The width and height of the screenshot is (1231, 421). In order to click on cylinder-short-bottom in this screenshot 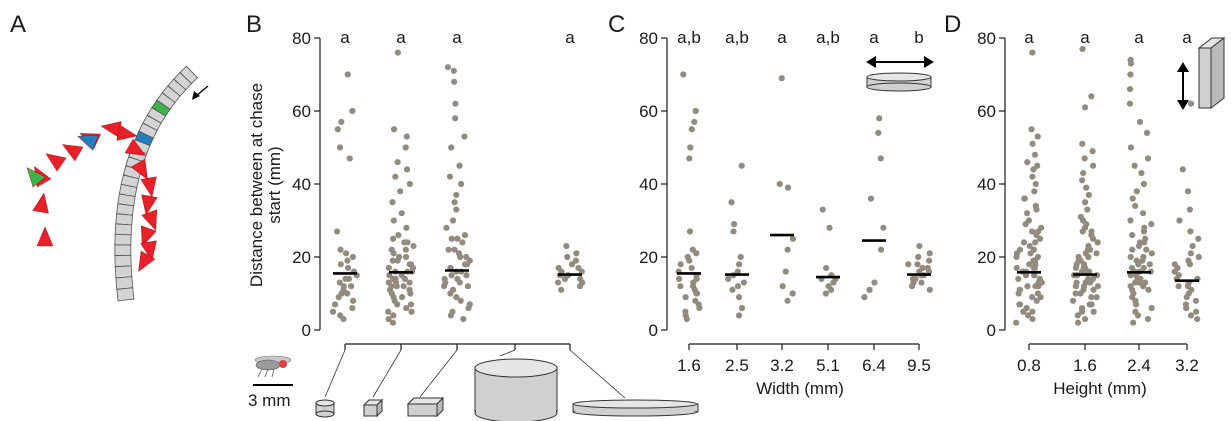, I will do `click(325, 414)`.